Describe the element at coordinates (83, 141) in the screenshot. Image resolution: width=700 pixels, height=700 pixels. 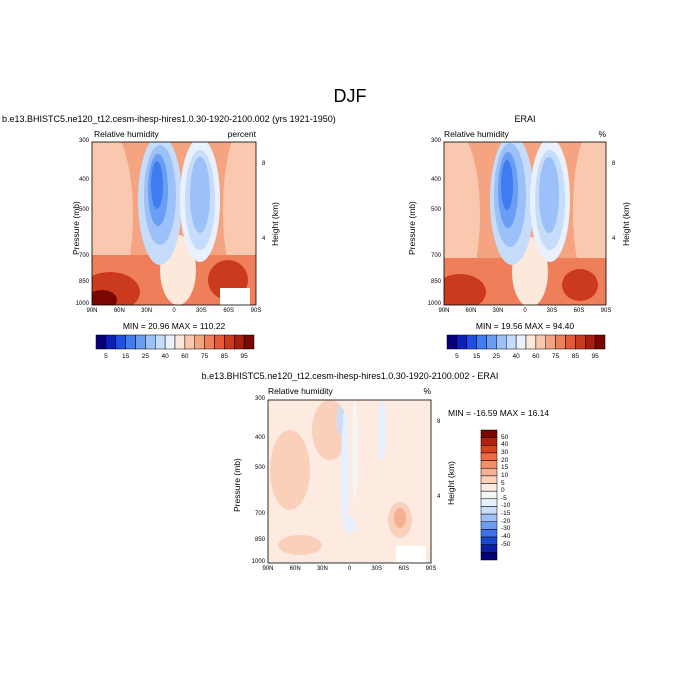
I see `panel-model-ytick: 300` at that location.